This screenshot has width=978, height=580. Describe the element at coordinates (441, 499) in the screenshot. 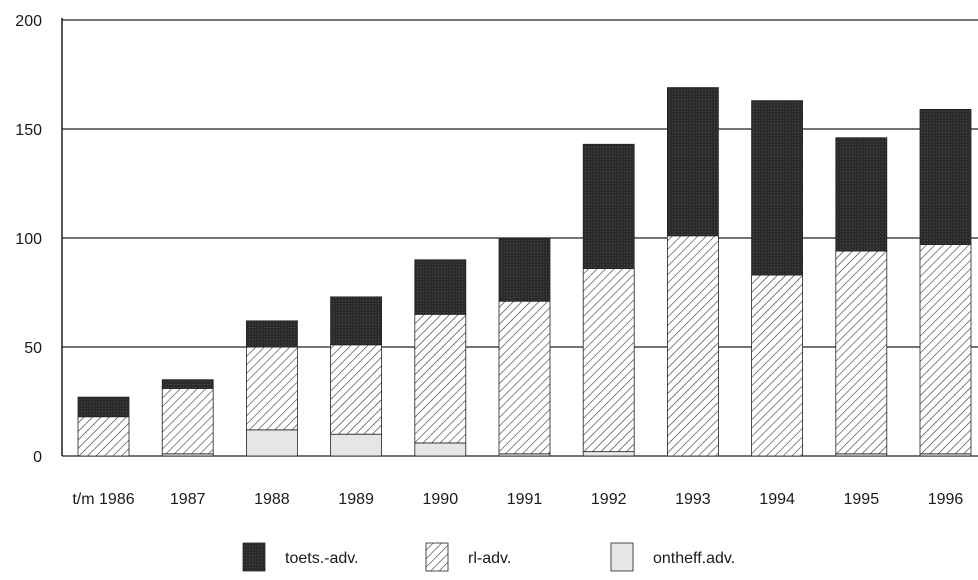

I see `x-tick-label: 1990` at that location.